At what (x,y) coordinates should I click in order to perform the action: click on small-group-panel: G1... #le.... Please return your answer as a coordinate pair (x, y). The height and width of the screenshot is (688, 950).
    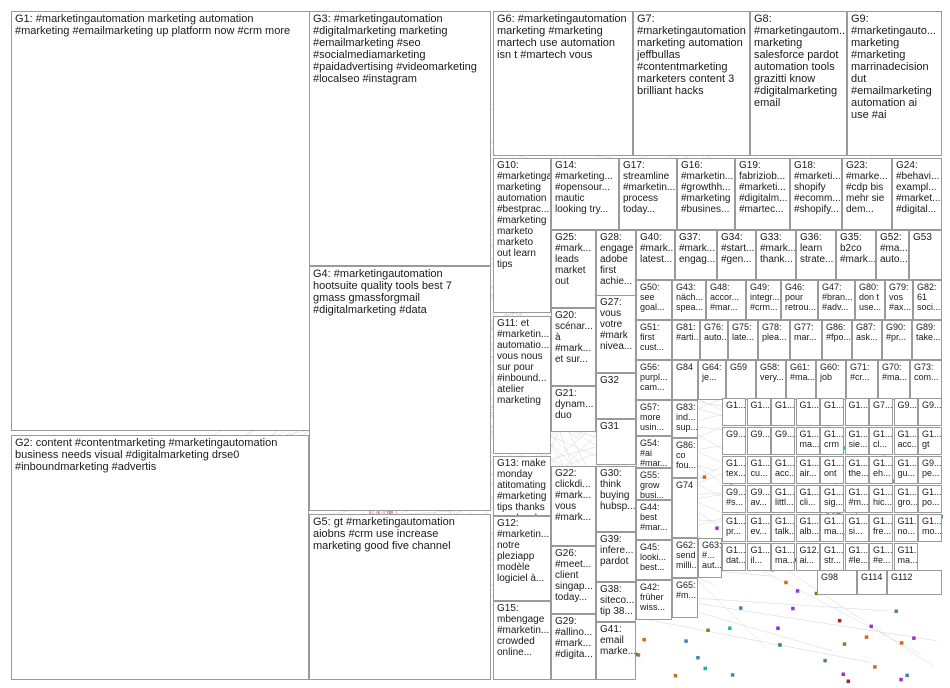
    Looking at the image, I should click on (856, 557).